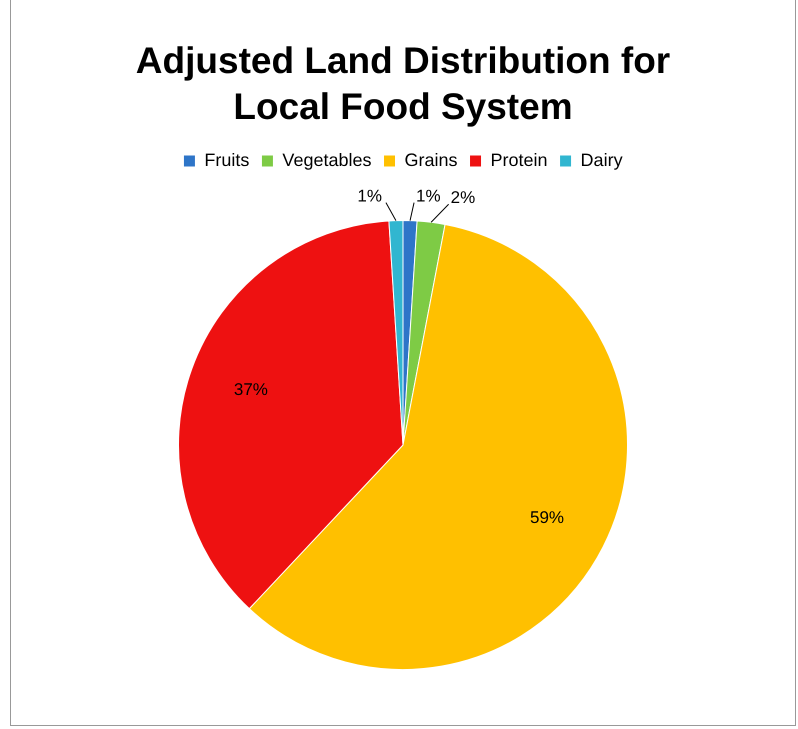 This screenshot has width=798, height=729. What do you see at coordinates (547, 518) in the screenshot?
I see `data-label: 59%` at bounding box center [547, 518].